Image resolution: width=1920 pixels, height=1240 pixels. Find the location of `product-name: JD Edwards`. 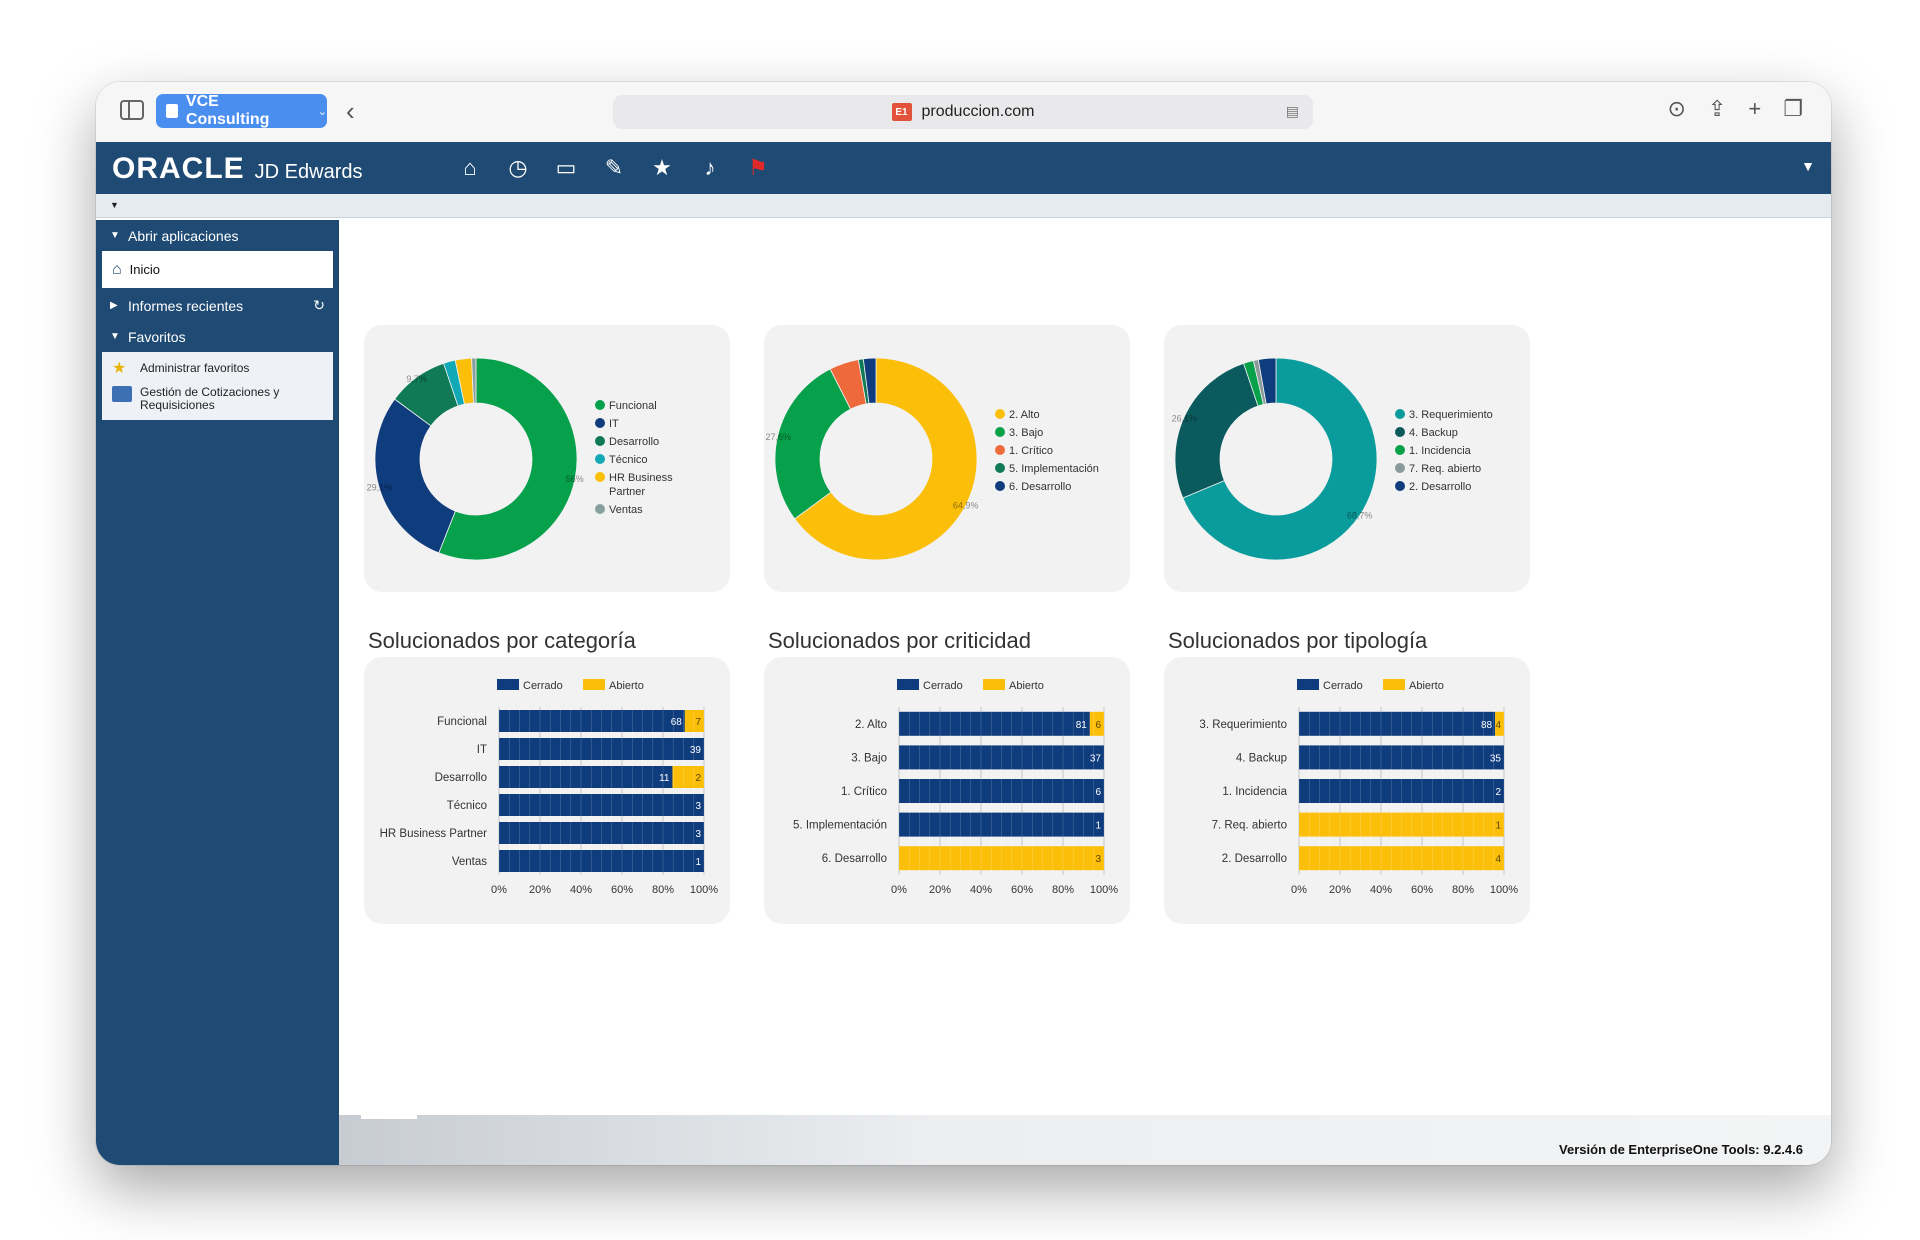

product-name: JD Edwards is located at coordinates (308, 172).